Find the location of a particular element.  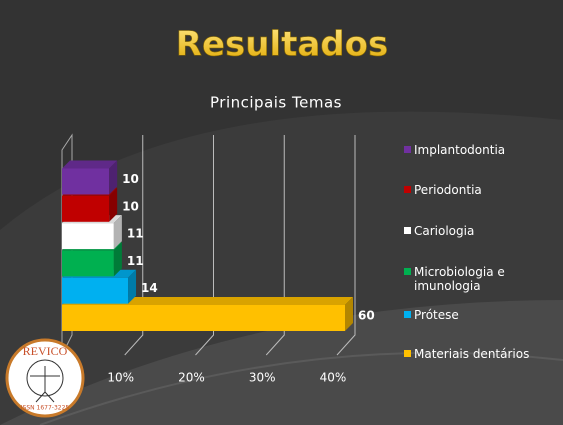

legend-label: Materiais dentários is located at coordinates (472, 354).